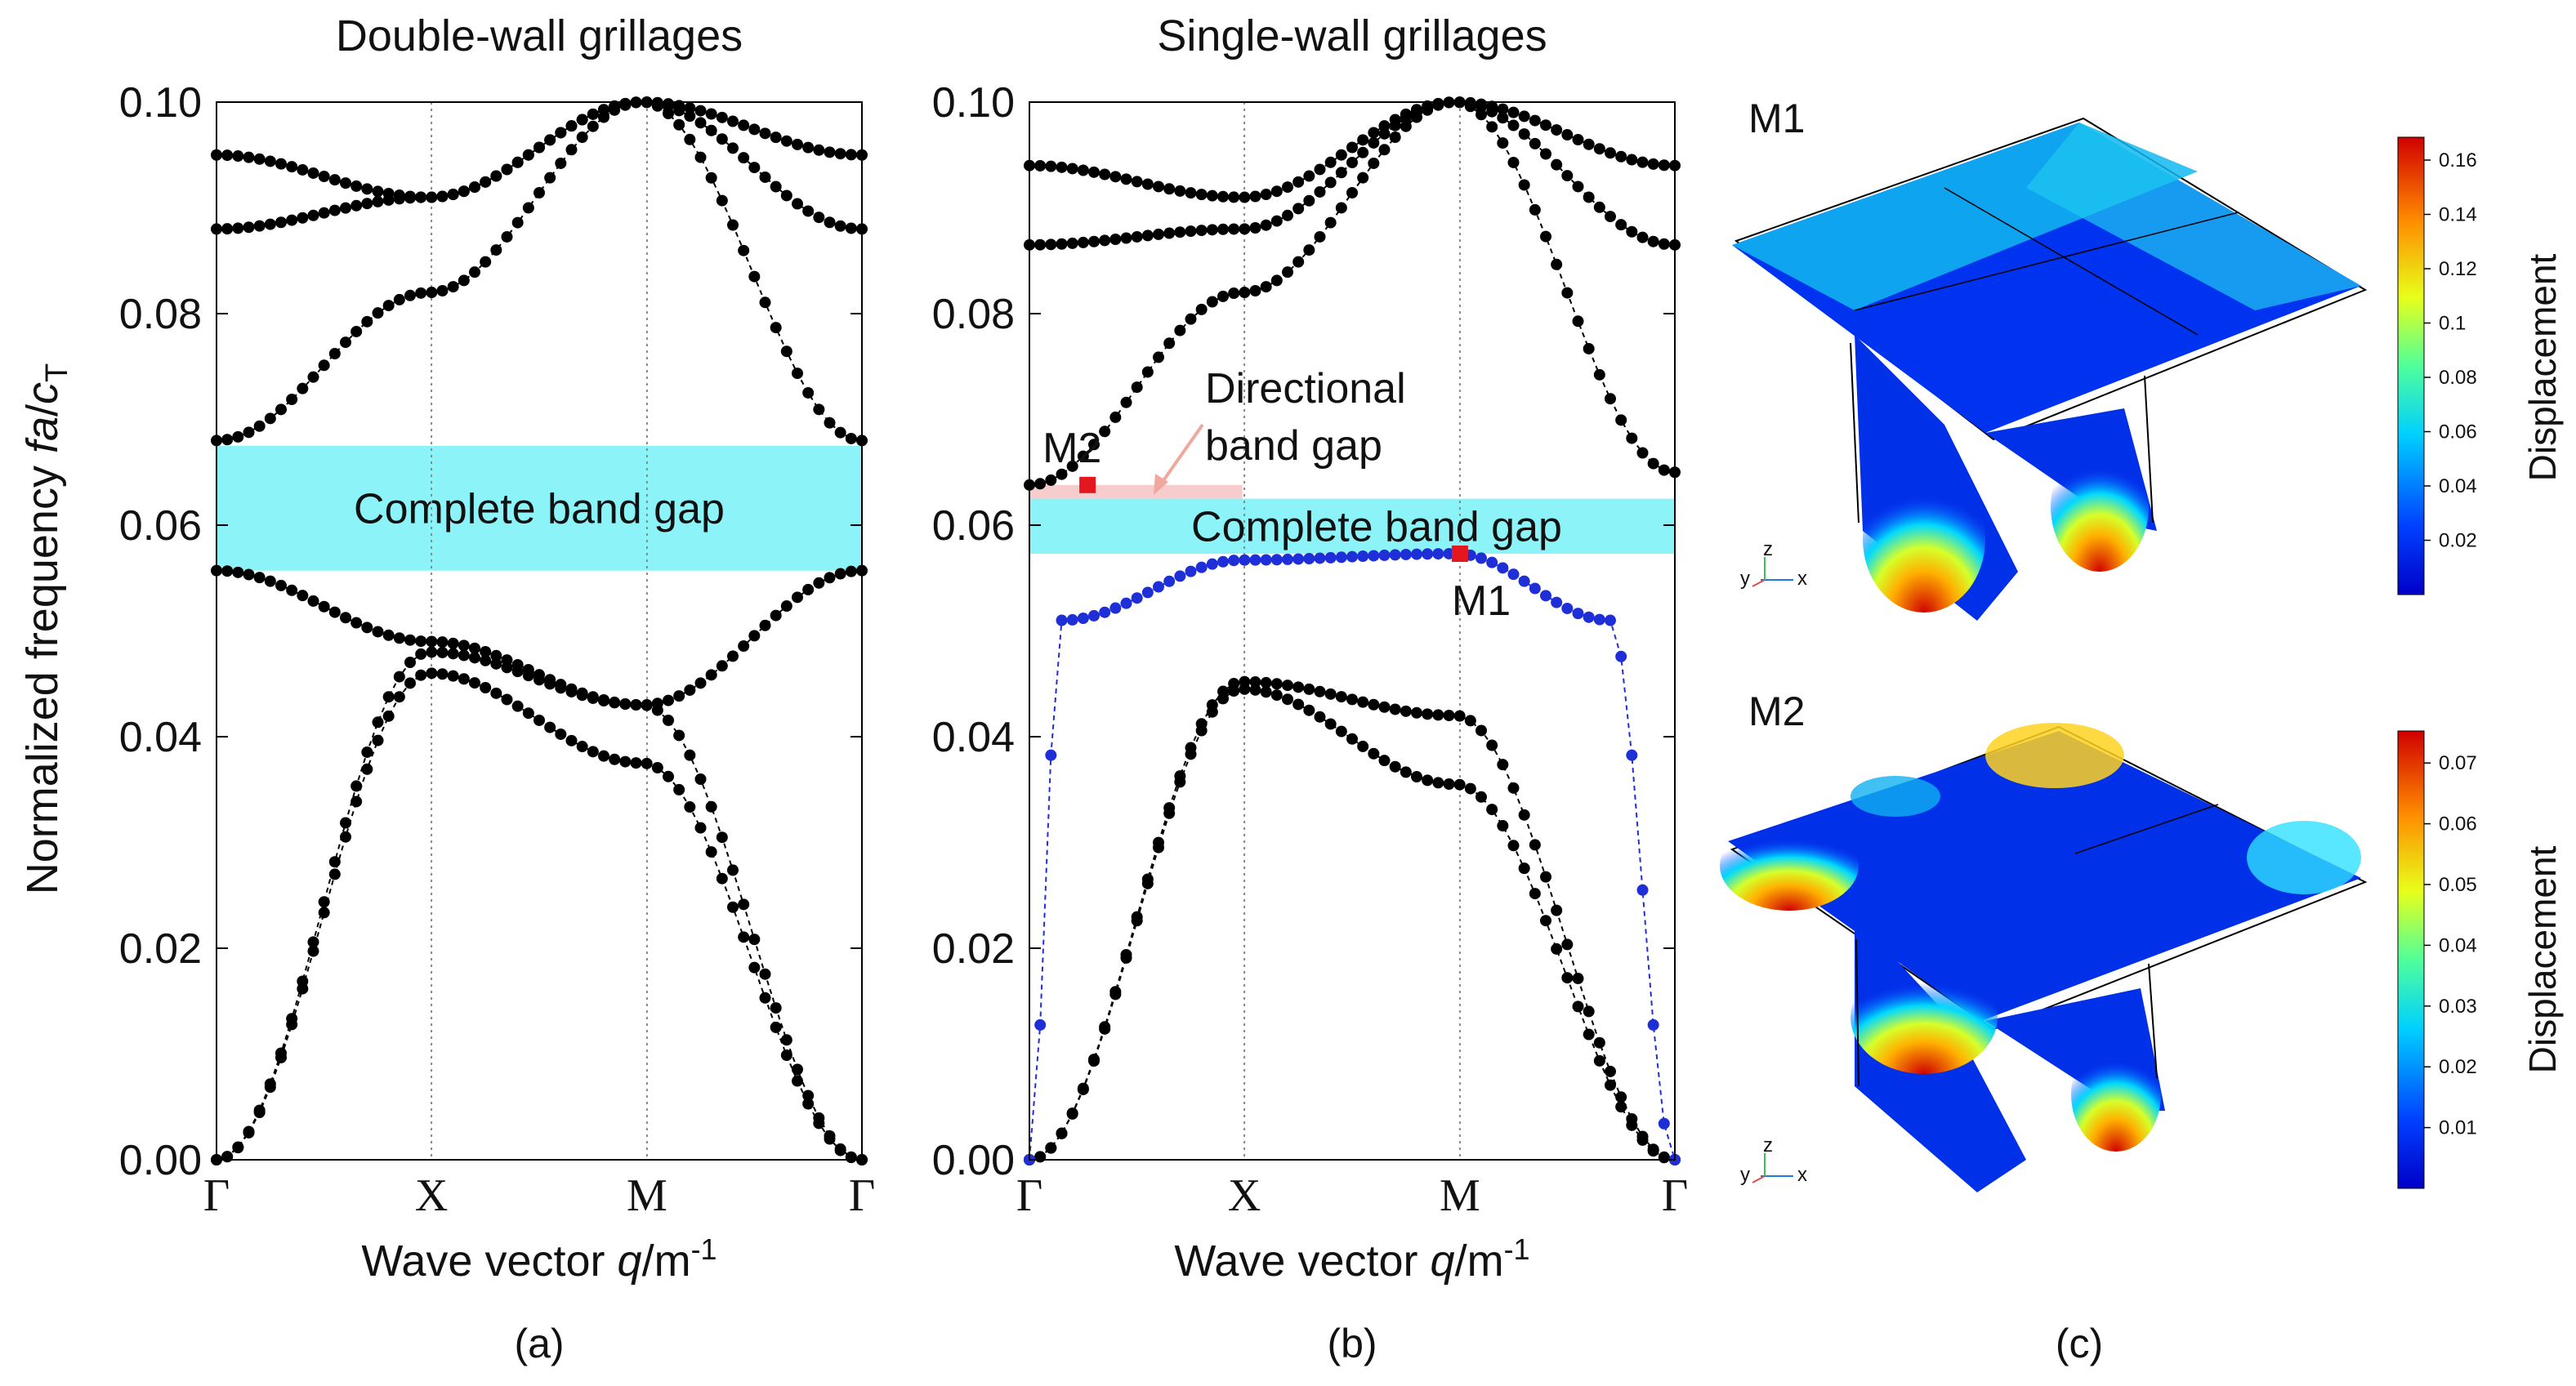 The image size is (2576, 1386). Describe the element at coordinates (161, 315) in the screenshot. I see `a-ytick-label: 0.08` at that location.